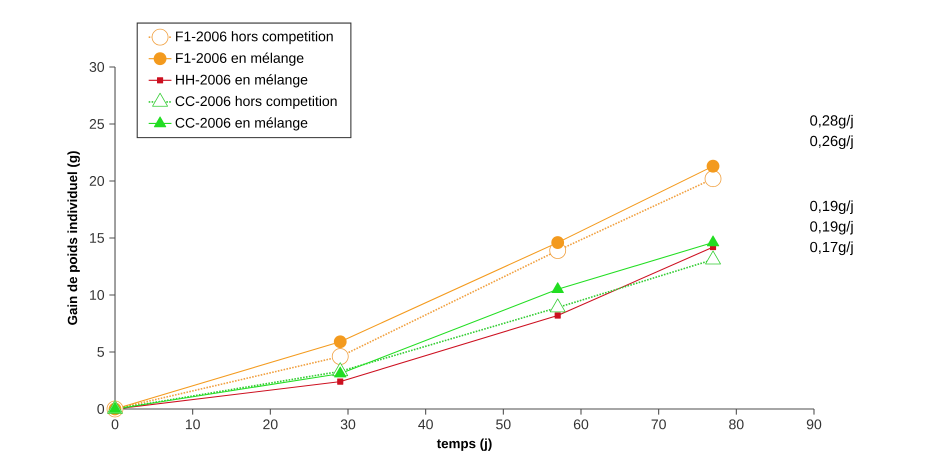  What do you see at coordinates (115, 424) in the screenshot?
I see `x-tick-label: 0` at bounding box center [115, 424].